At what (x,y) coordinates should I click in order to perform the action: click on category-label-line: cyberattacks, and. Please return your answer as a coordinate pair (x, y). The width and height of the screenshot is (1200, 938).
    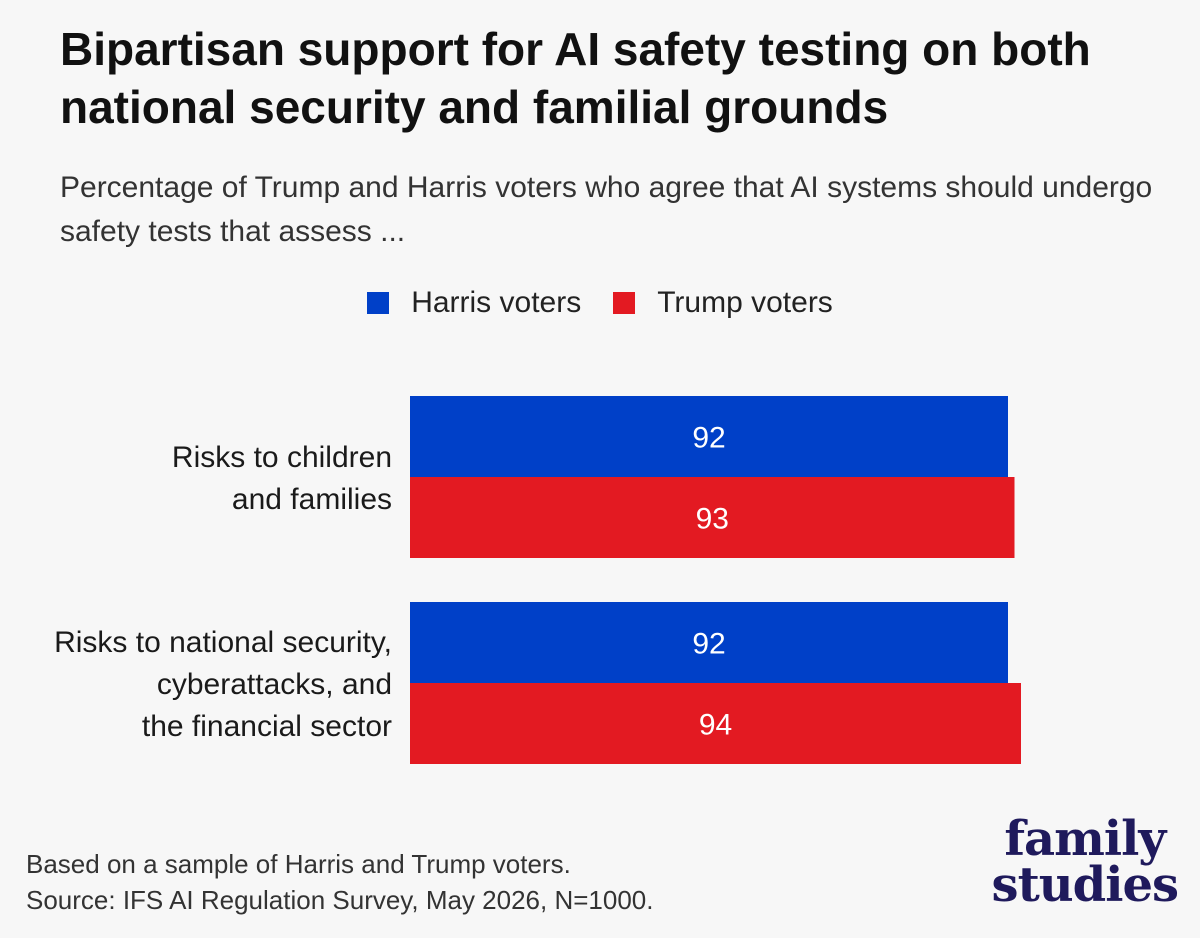
    Looking at the image, I should click on (274, 684).